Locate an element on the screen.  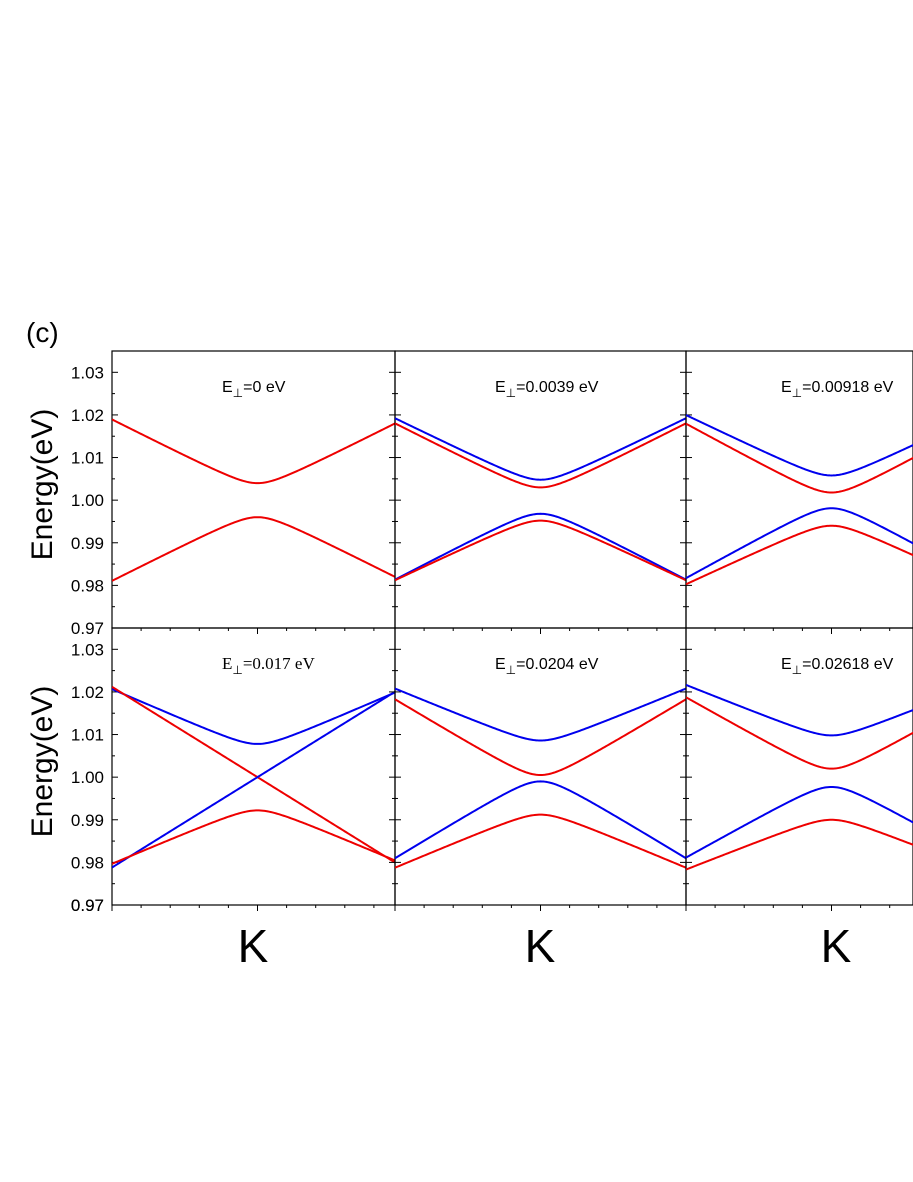
field-label: E⊥=0.02618 eV is located at coordinates (837, 666).